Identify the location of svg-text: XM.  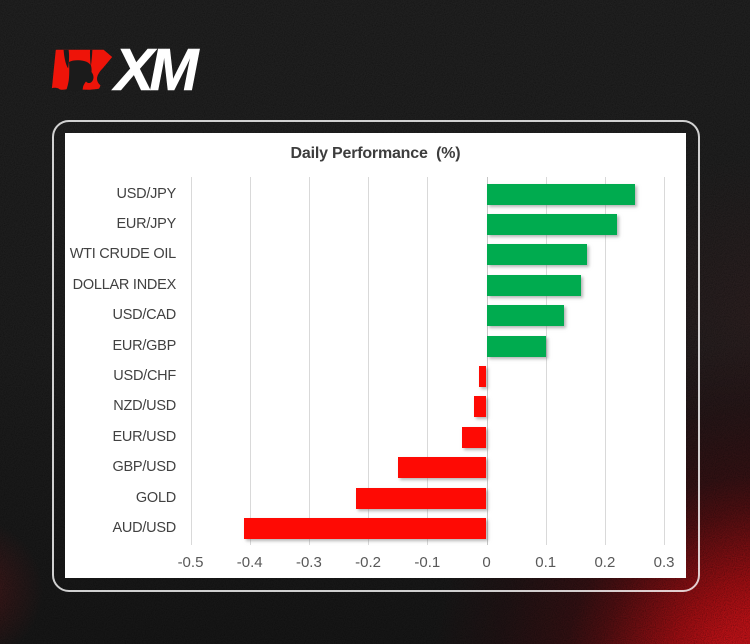
(156, 70).